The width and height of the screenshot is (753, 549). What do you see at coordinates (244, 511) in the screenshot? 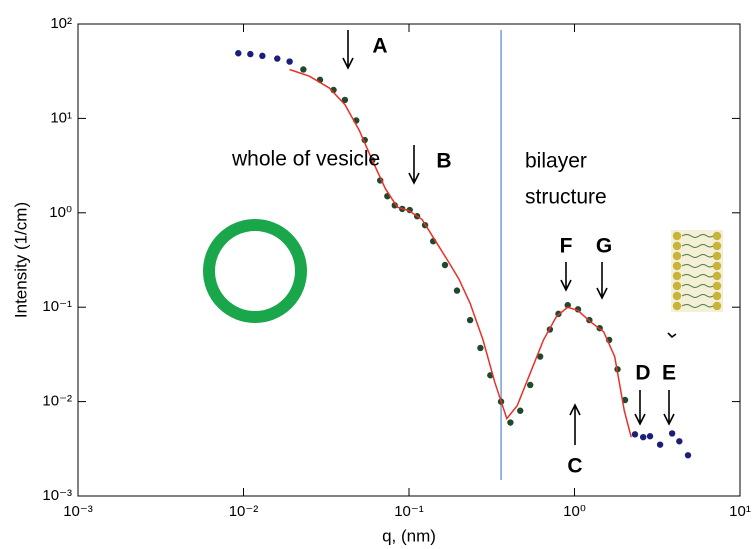
I see `x-tick-label: 10⁻²` at bounding box center [244, 511].